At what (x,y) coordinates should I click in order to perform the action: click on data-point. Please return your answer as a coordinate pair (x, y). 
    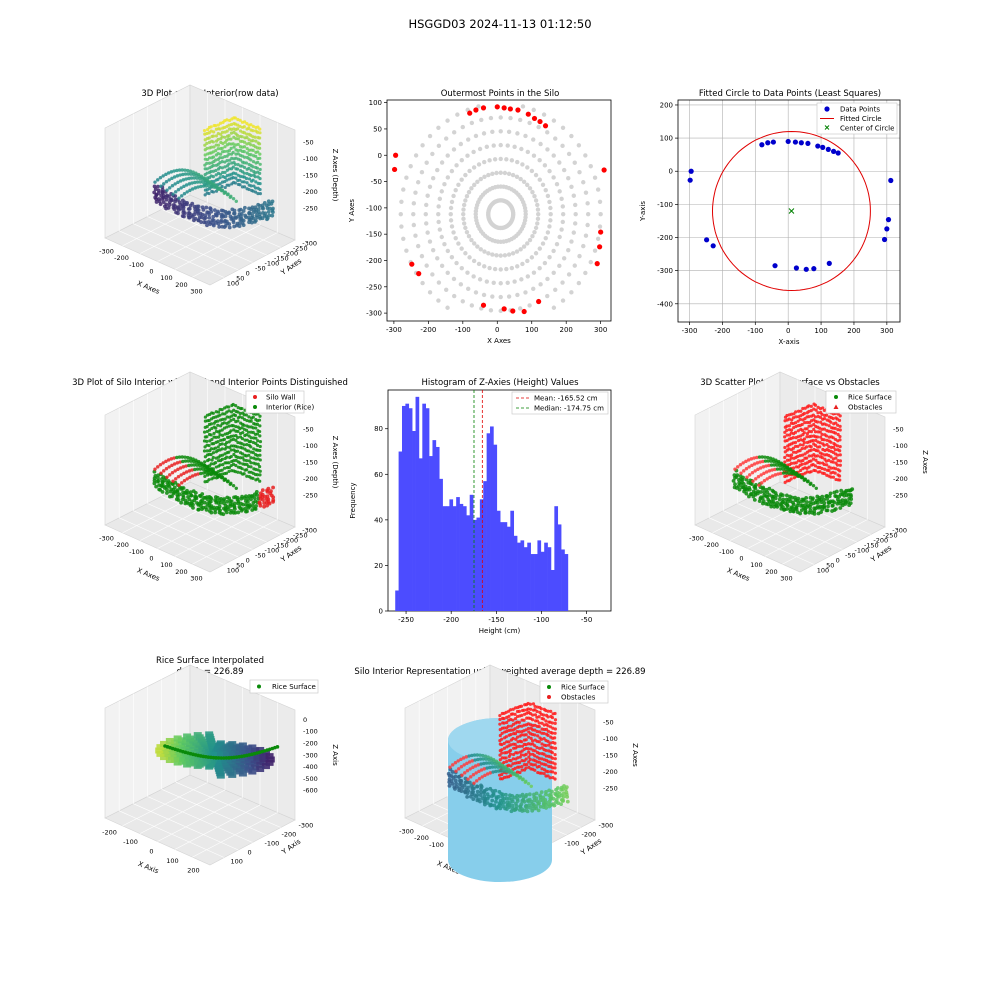
    Looking at the image, I should click on (801, 143).